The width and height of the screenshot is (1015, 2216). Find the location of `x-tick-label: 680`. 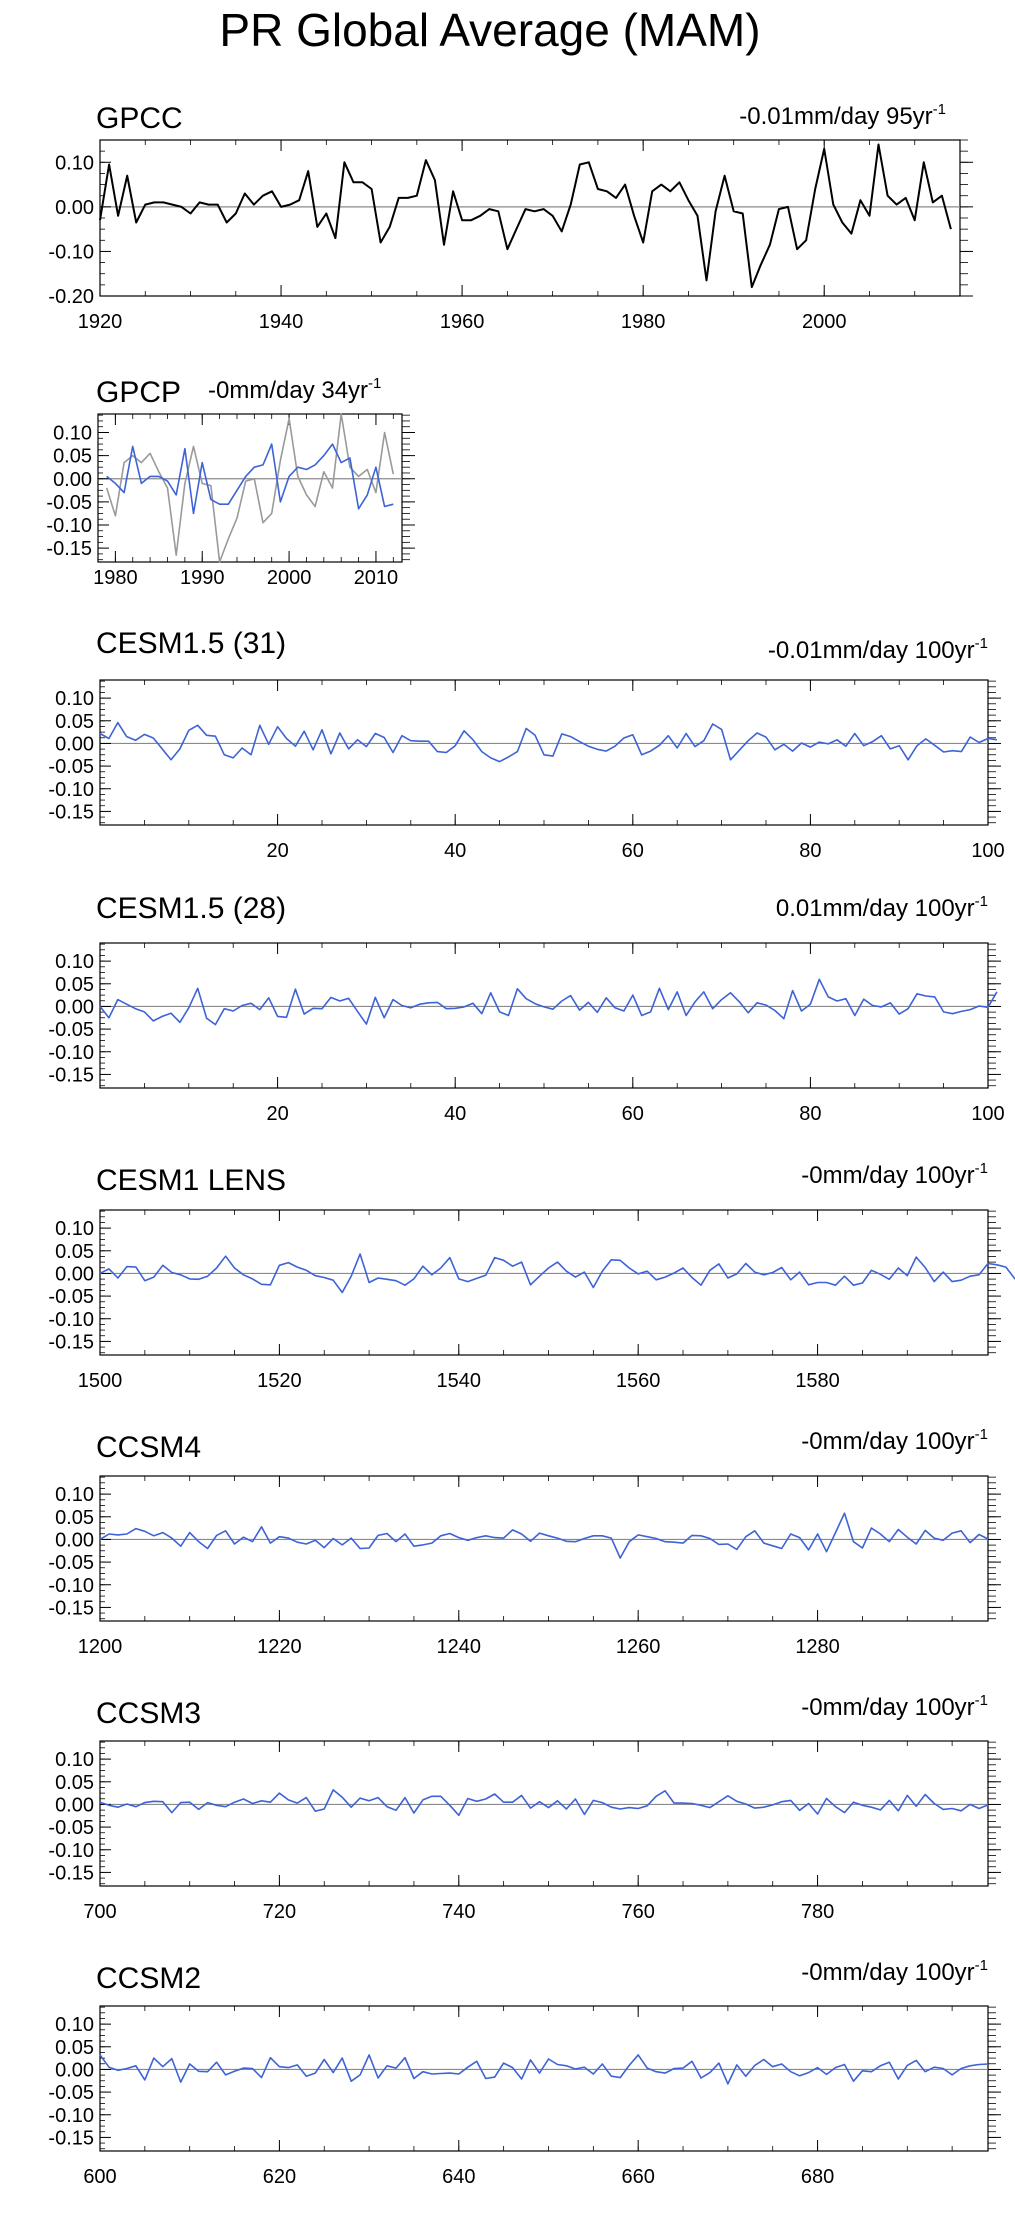

x-tick-label: 680 is located at coordinates (817, 2177).